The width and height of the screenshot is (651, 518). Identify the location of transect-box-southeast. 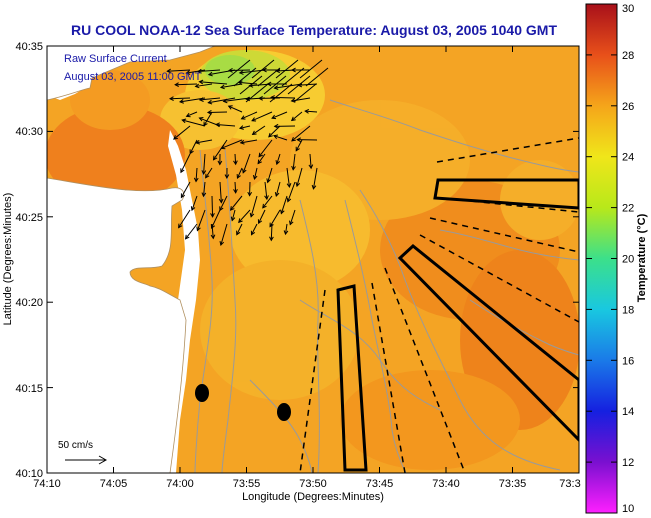
(488, 343).